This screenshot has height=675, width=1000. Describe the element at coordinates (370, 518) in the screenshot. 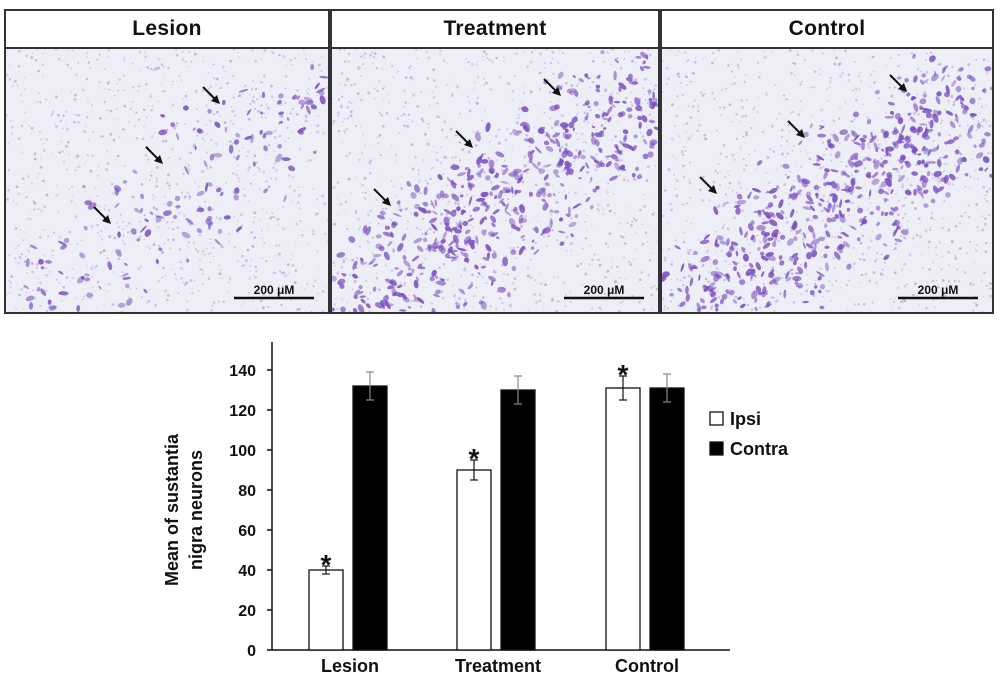

I see `contra-bar-lesion` at that location.